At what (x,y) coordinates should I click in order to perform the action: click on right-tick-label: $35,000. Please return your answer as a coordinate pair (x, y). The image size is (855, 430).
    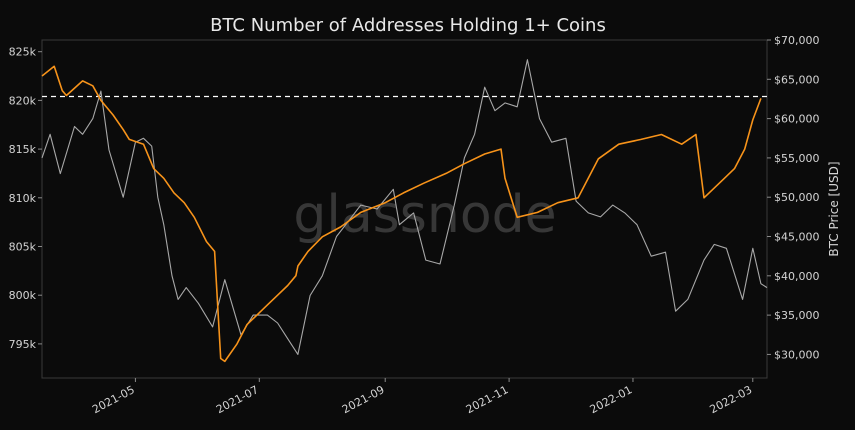
    Looking at the image, I should click on (797, 315).